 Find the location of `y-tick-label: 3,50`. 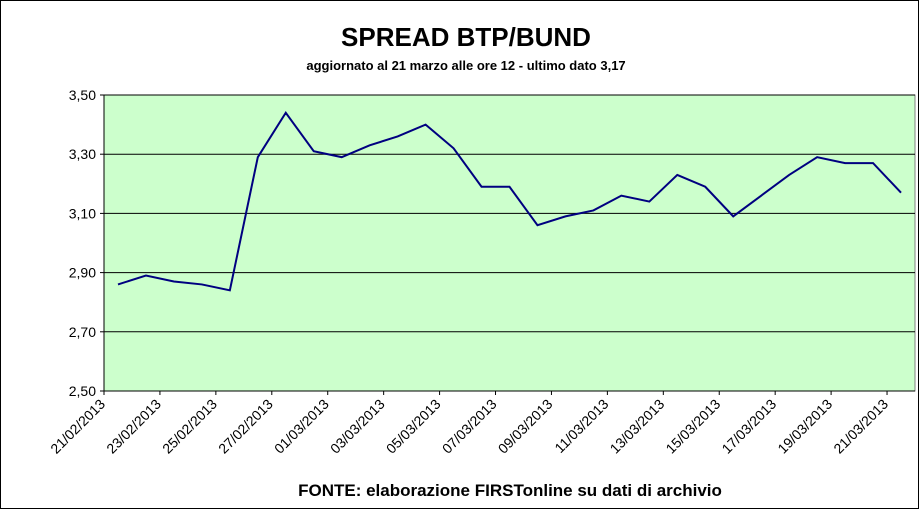

y-tick-label: 3,50 is located at coordinates (82, 95).